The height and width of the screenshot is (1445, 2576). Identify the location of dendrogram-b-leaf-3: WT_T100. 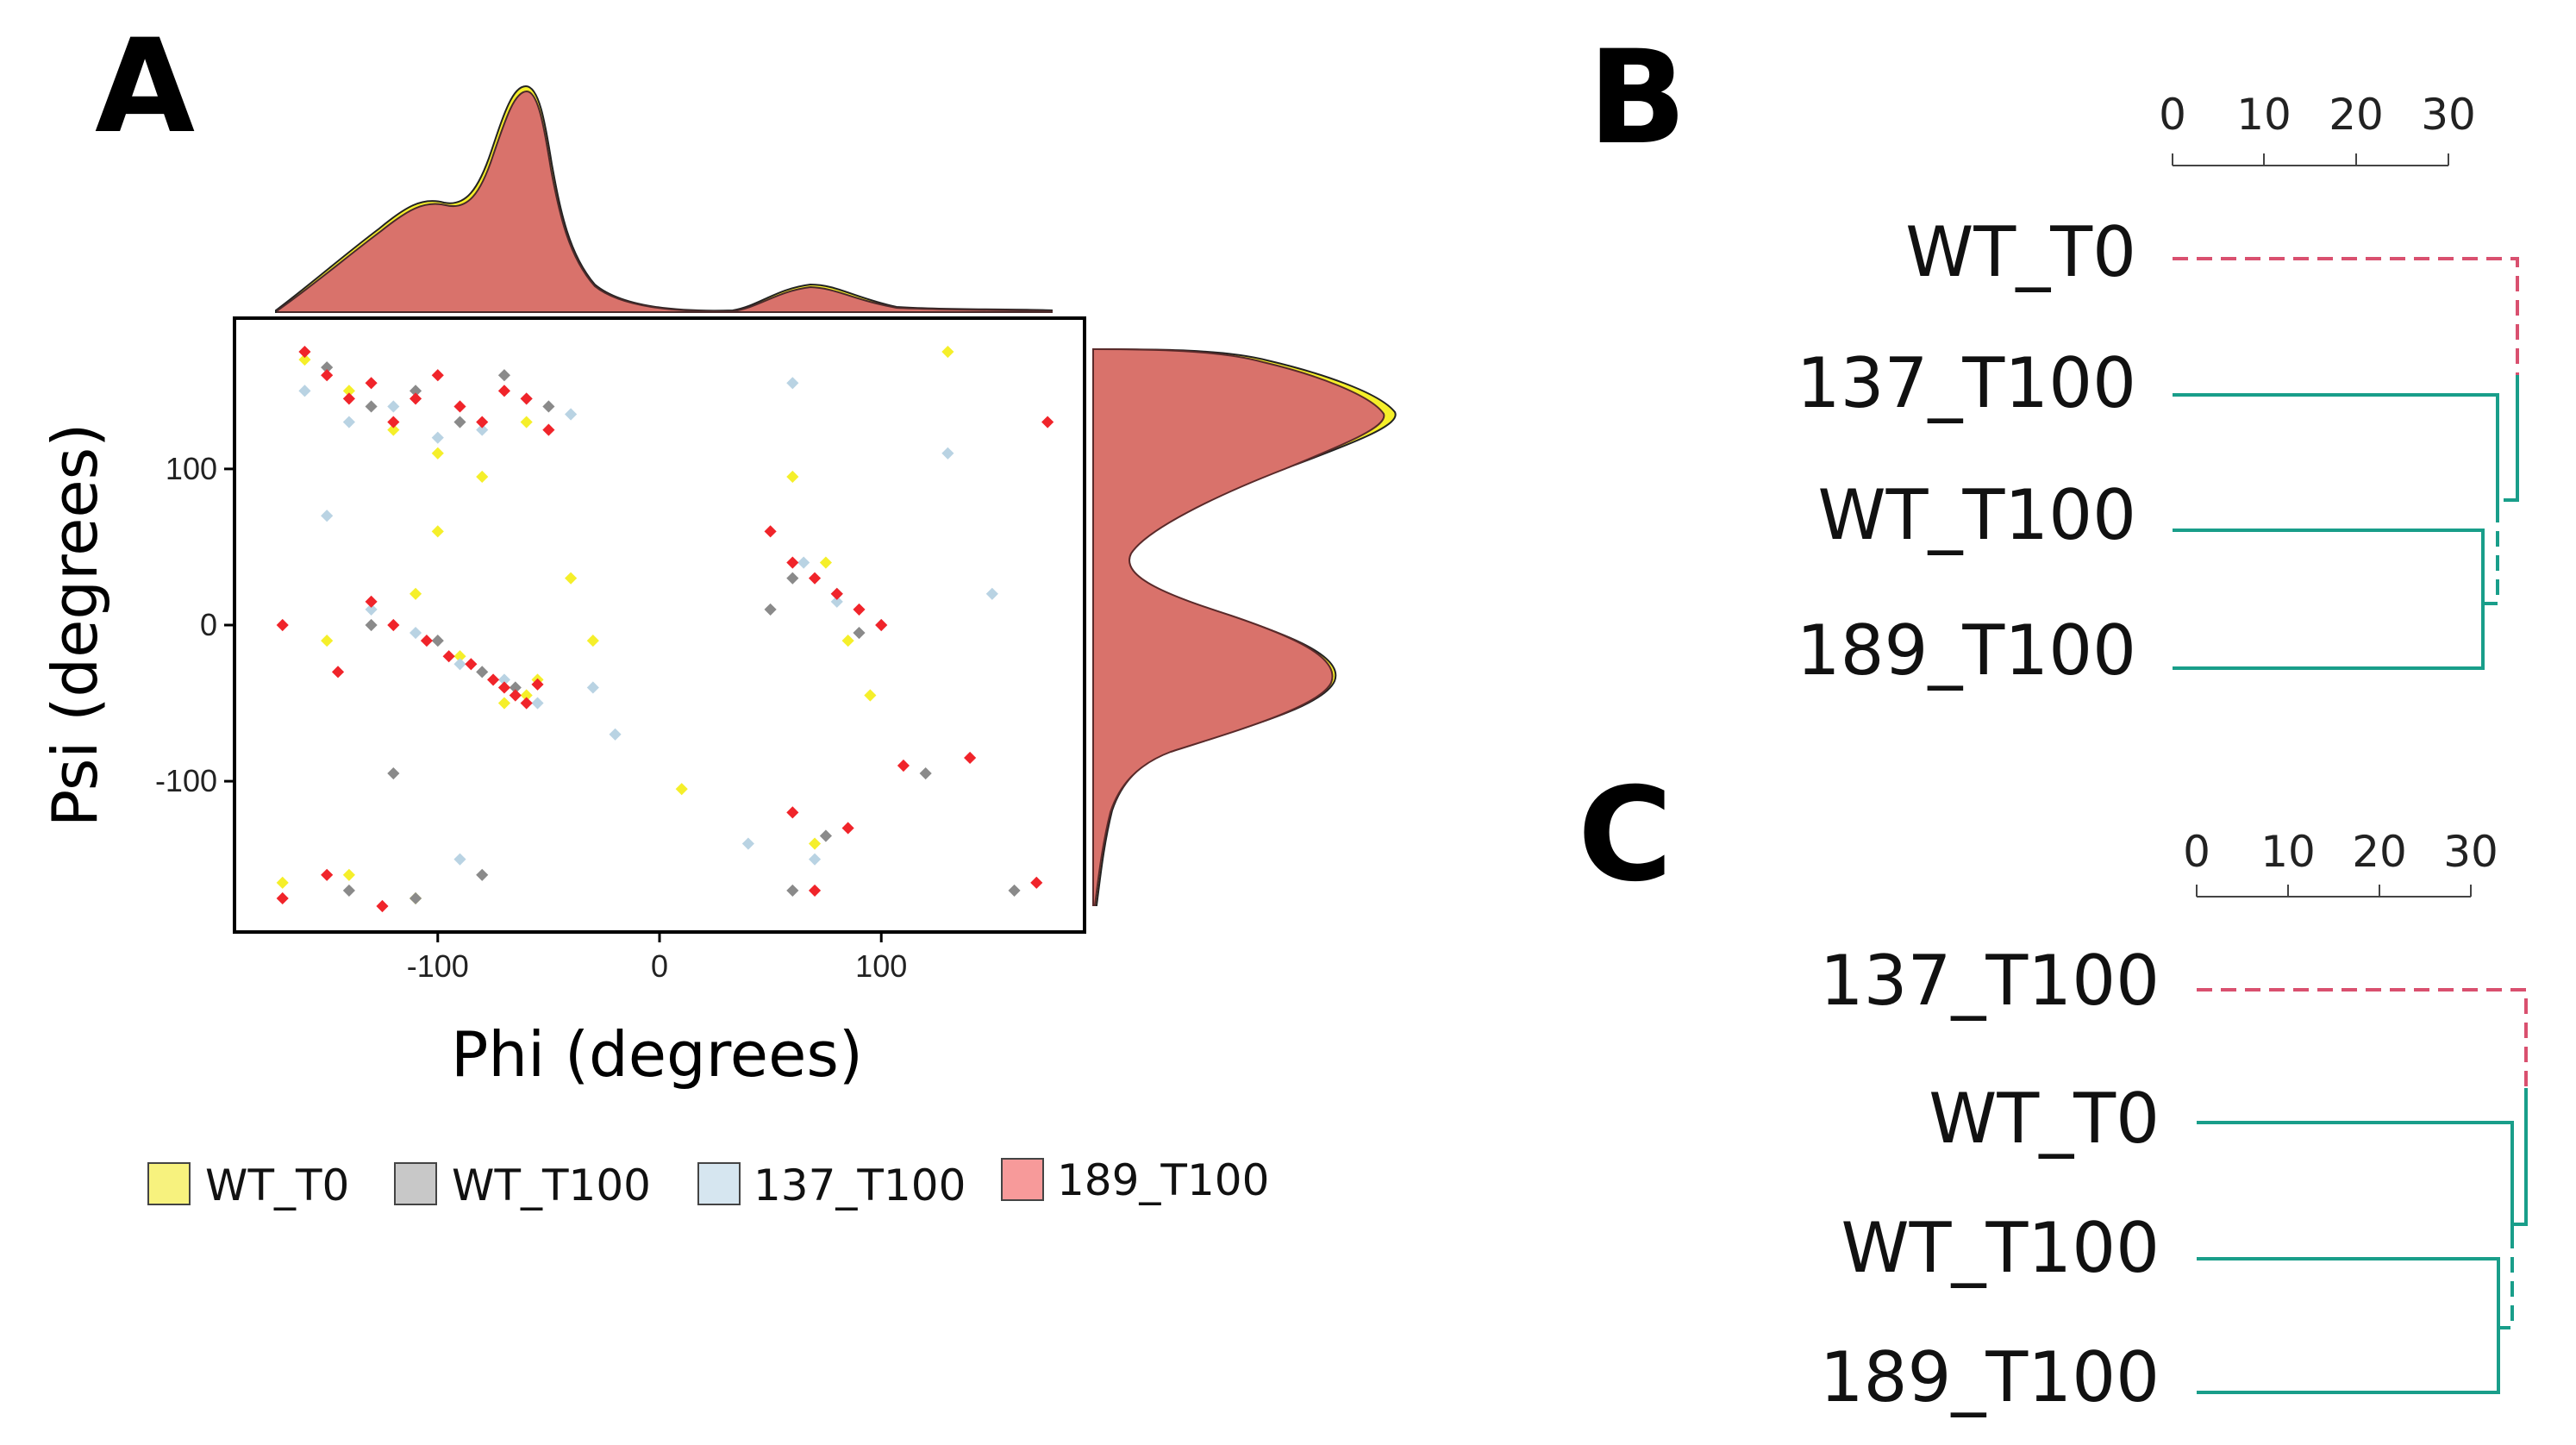
(1976, 515).